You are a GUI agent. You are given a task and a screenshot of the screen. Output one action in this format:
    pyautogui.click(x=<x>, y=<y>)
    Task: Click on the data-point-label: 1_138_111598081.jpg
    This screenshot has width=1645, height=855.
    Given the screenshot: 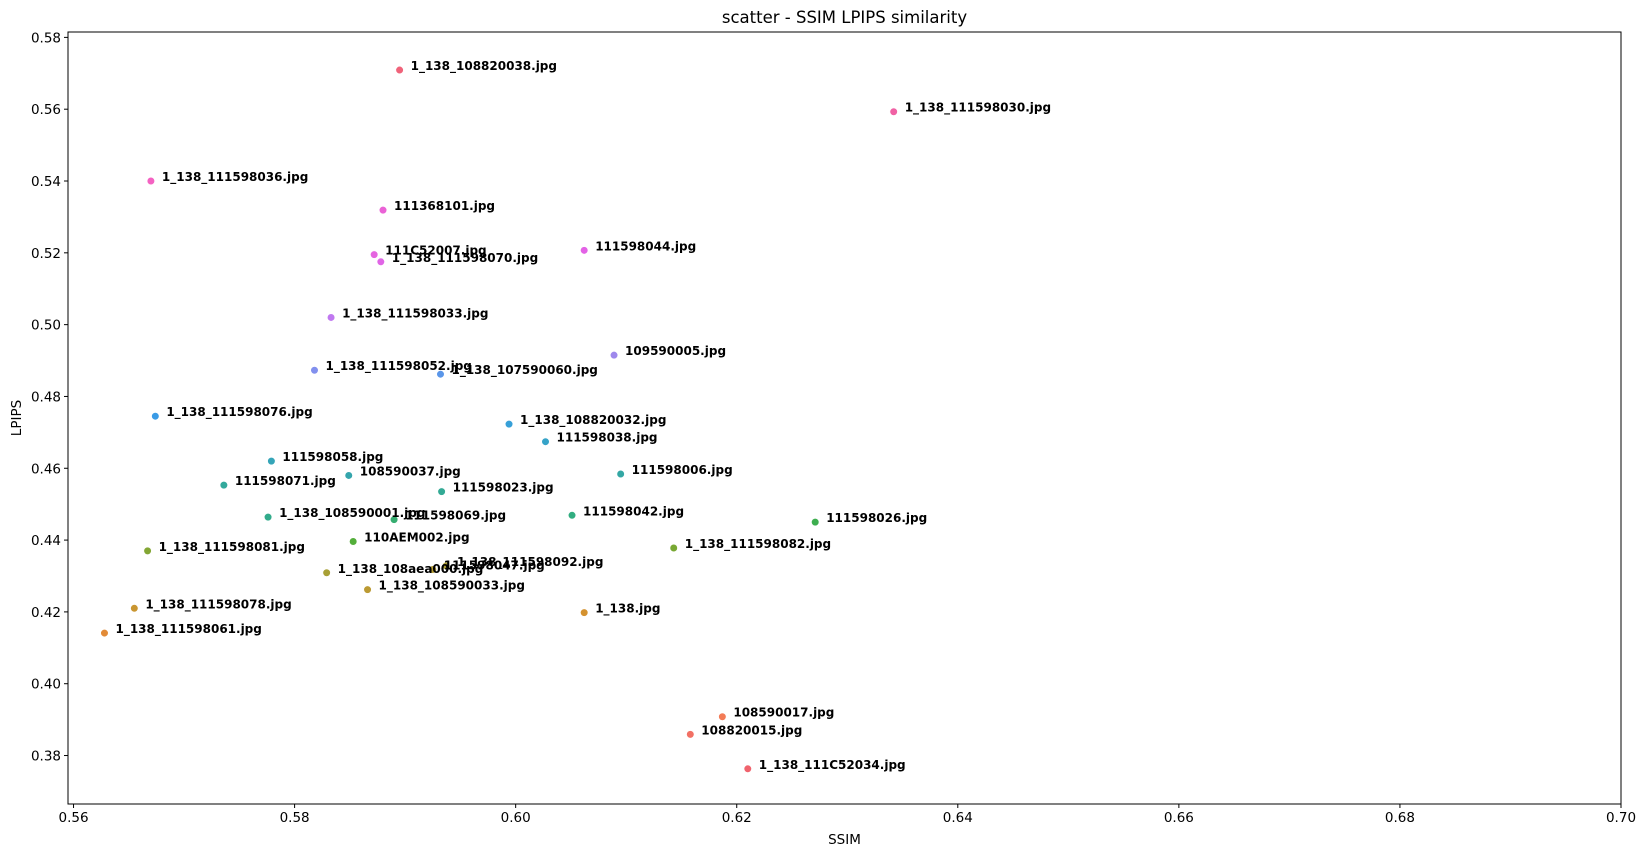 What is the action you would take?
    pyautogui.click(x=232, y=547)
    